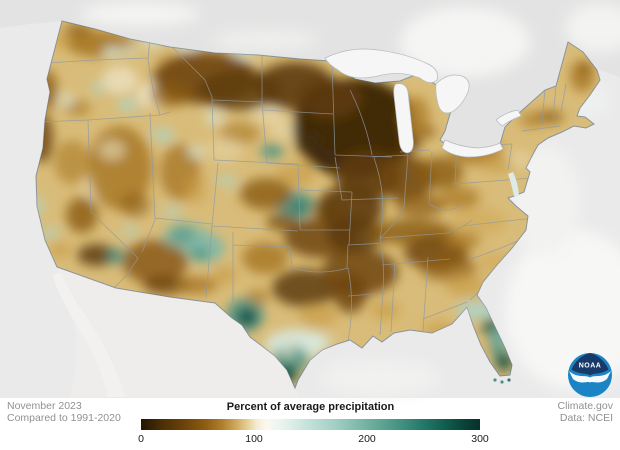 Image resolution: width=620 pixels, height=450 pixels. What do you see at coordinates (585, 406) in the screenshot?
I see `site-label: Climate.gov` at bounding box center [585, 406].